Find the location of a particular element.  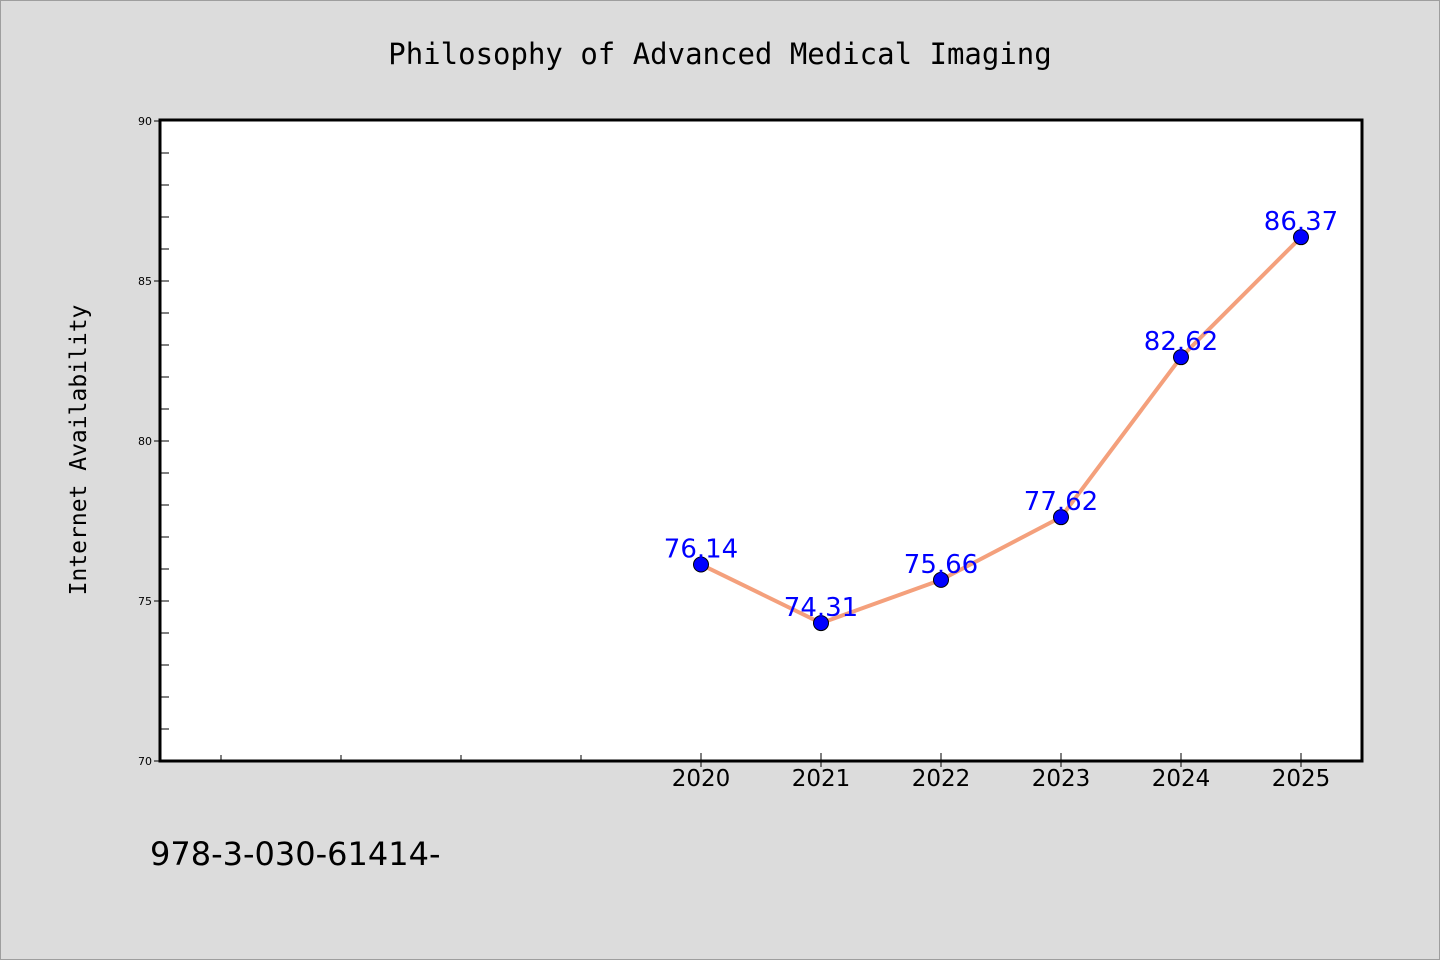

y-tick-label: 80 is located at coordinates (145, 441).